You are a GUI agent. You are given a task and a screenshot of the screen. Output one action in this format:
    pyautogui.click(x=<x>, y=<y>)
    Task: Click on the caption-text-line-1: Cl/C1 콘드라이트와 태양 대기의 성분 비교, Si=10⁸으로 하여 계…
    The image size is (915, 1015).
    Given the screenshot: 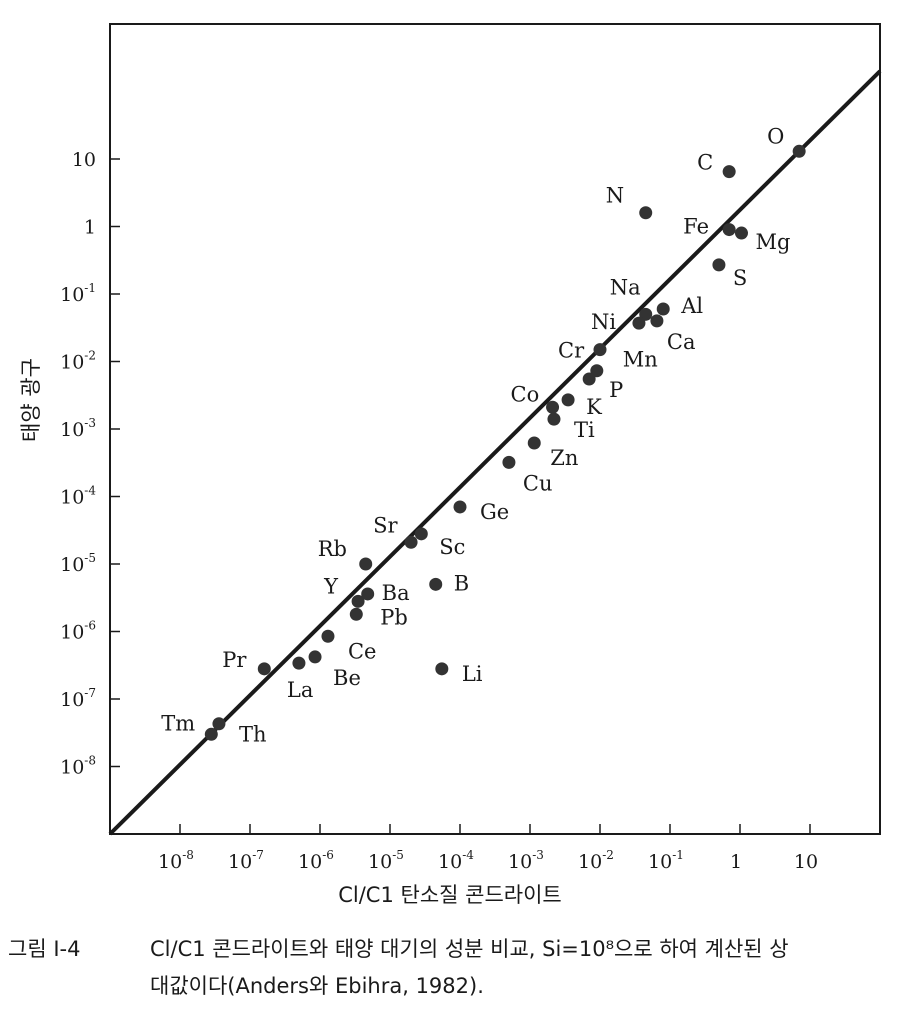 What is the action you would take?
    pyautogui.click(x=469, y=949)
    